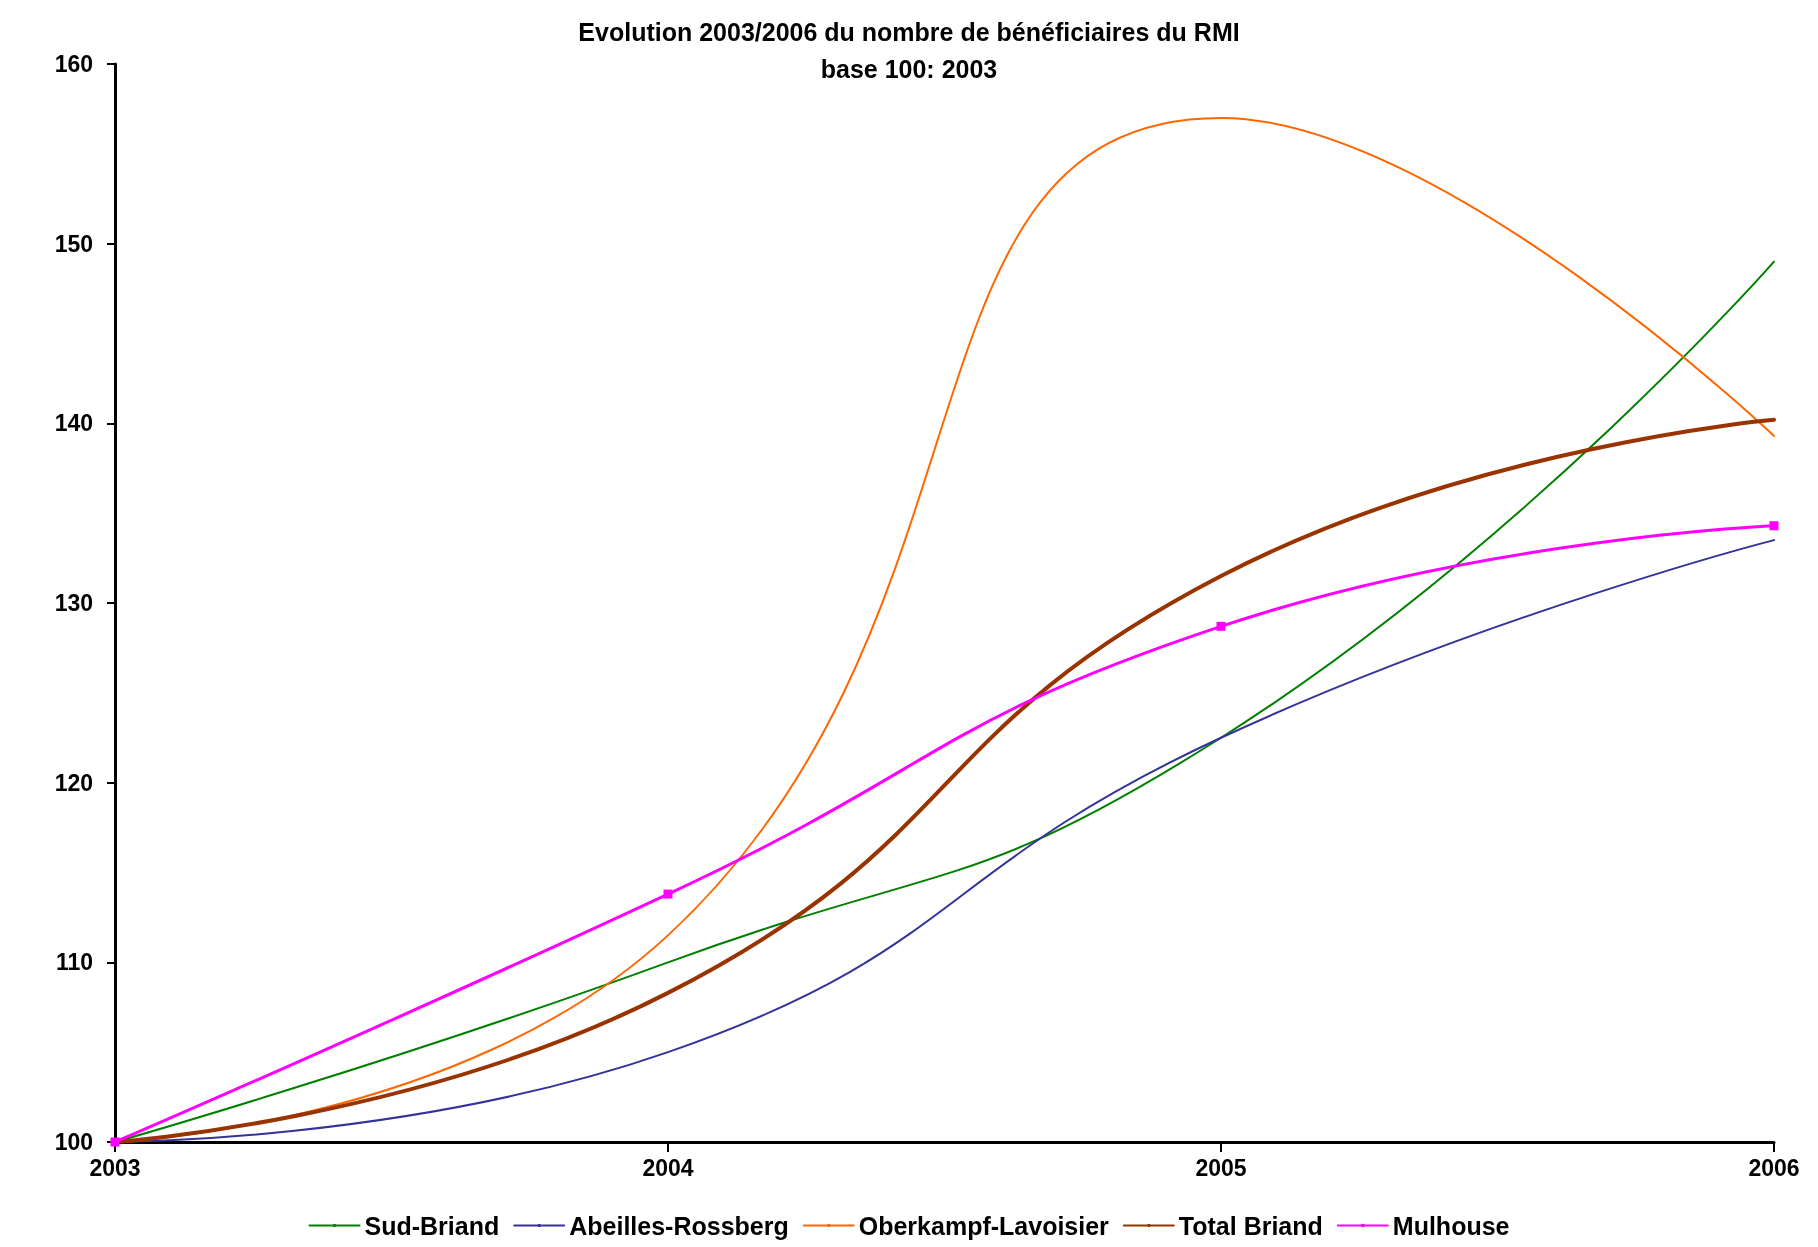 The image size is (1818, 1247). I want to click on chart-title: Evolution 2003/2006 du nombre de bénéficiaires du RMI, so click(909, 31).